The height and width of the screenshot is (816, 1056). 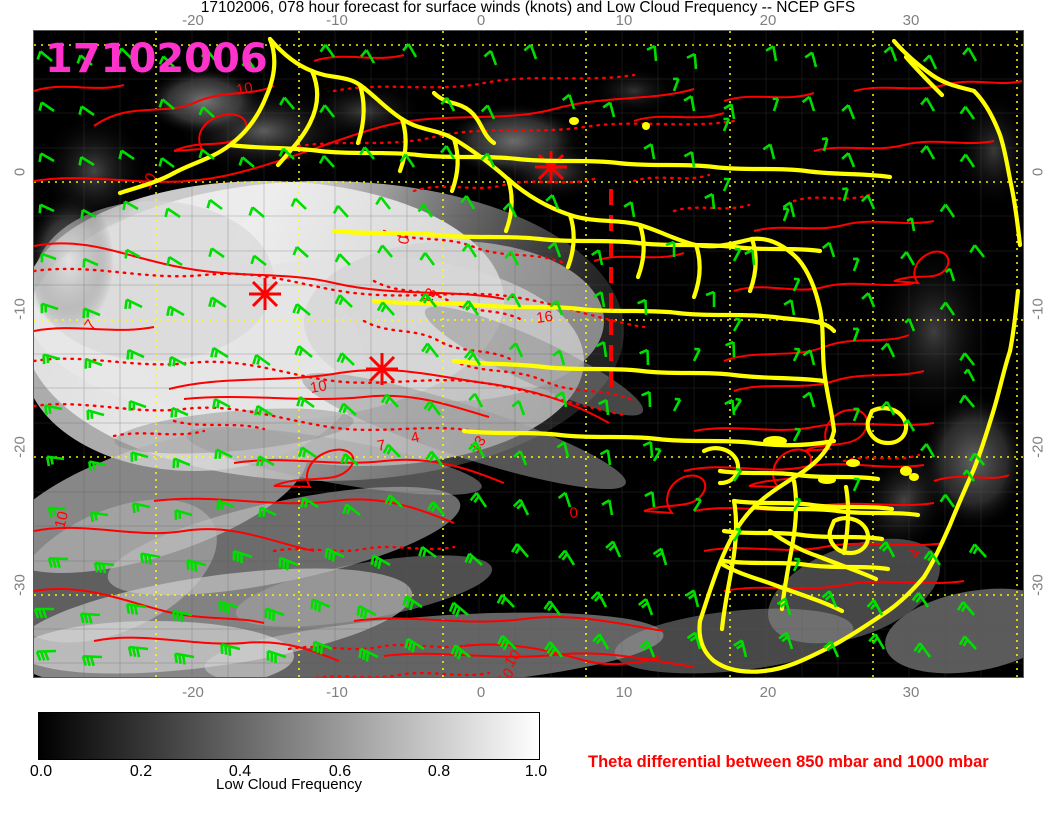 What do you see at coordinates (911, 692) in the screenshot?
I see `x-tick-bottom-5: 30` at bounding box center [911, 692].